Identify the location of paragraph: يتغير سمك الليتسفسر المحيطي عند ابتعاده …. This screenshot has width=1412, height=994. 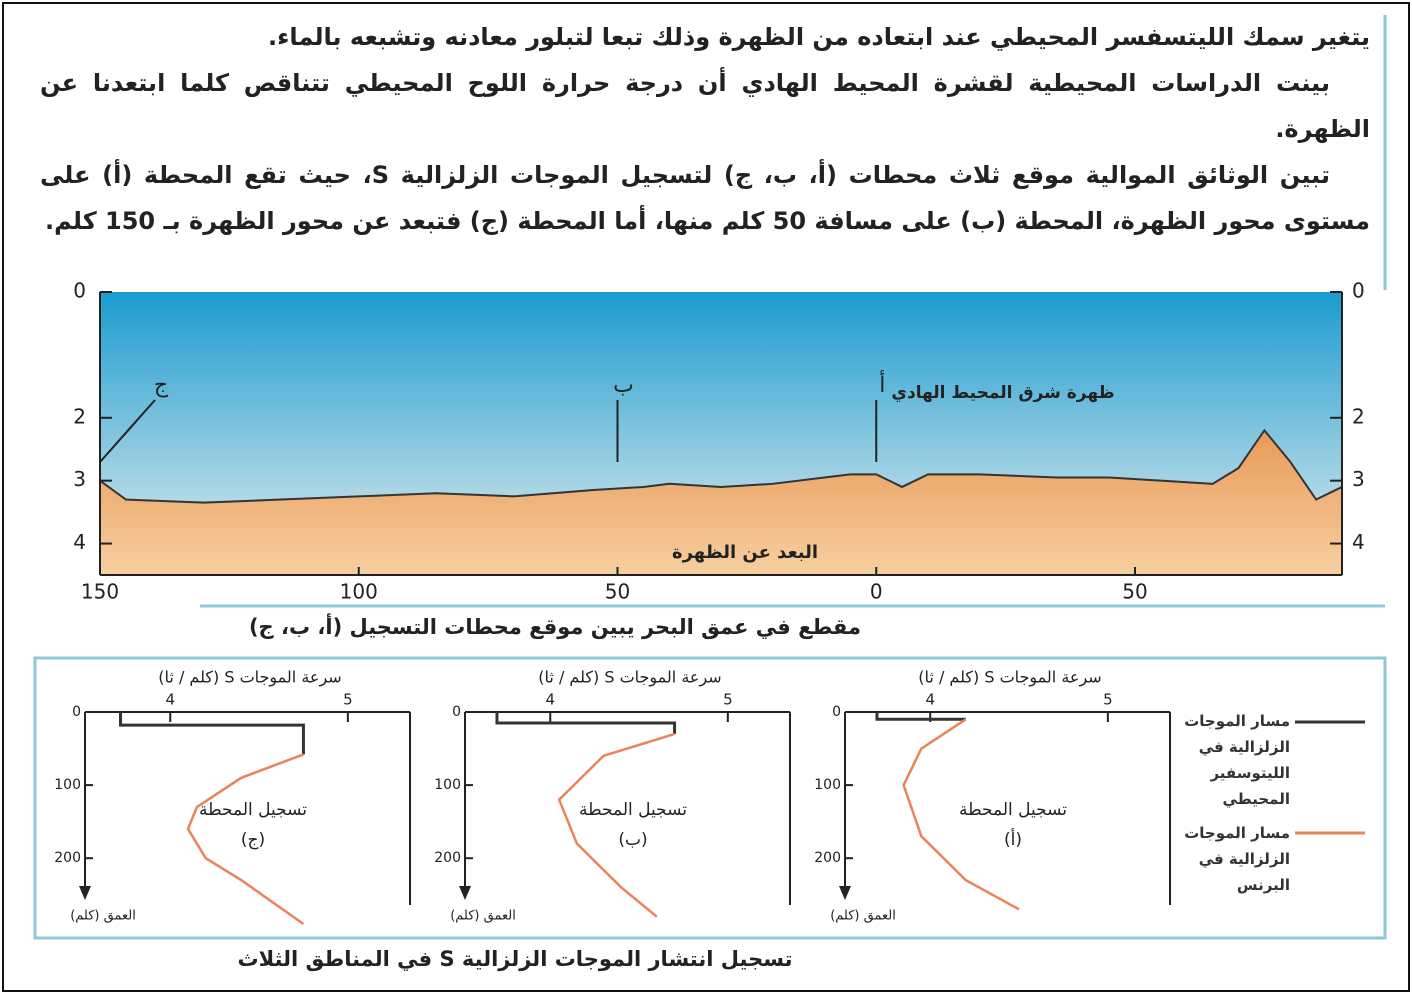
(819, 37).